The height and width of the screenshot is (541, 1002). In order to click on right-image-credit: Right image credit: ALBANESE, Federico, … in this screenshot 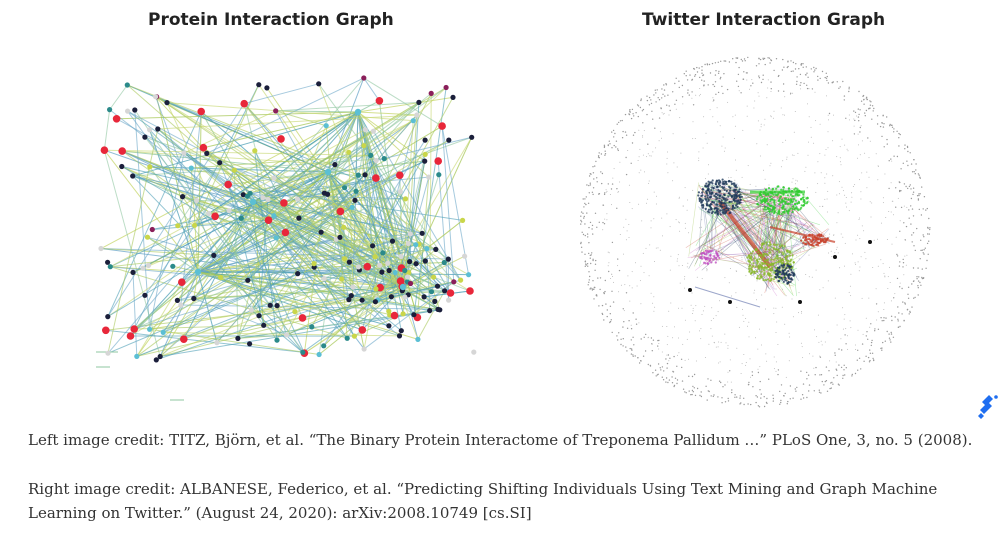, I will do `click(483, 501)`.